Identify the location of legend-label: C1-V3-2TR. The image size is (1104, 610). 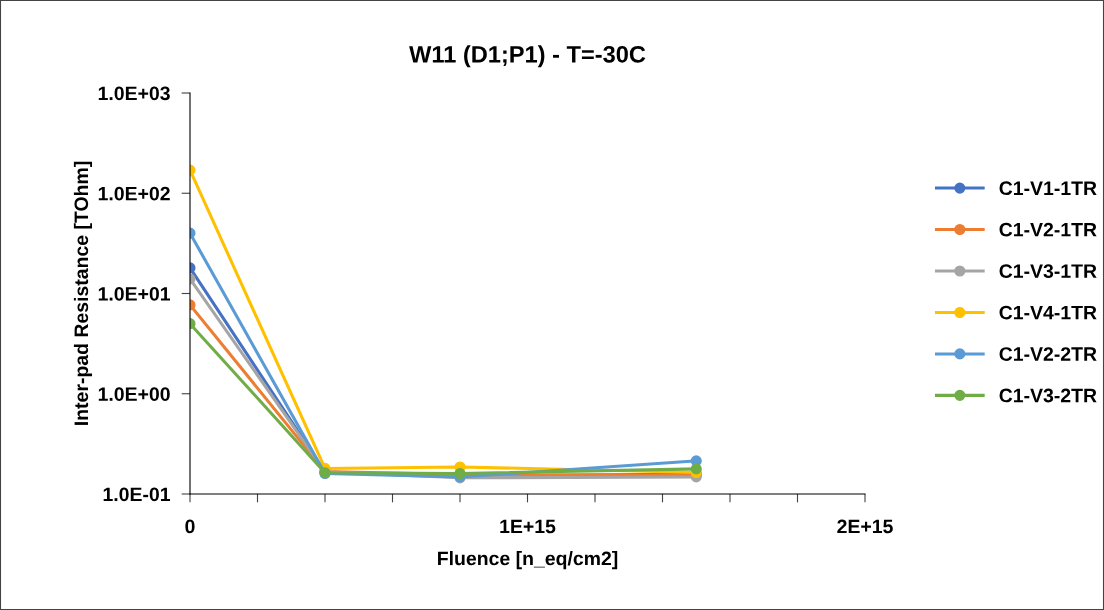
(1048, 395).